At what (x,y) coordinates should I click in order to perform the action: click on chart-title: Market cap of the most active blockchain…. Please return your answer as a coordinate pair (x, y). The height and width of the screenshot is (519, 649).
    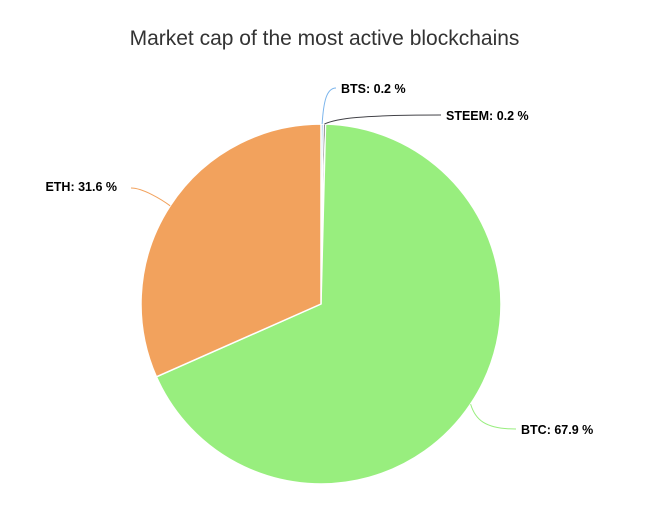
    Looking at the image, I should click on (324, 38).